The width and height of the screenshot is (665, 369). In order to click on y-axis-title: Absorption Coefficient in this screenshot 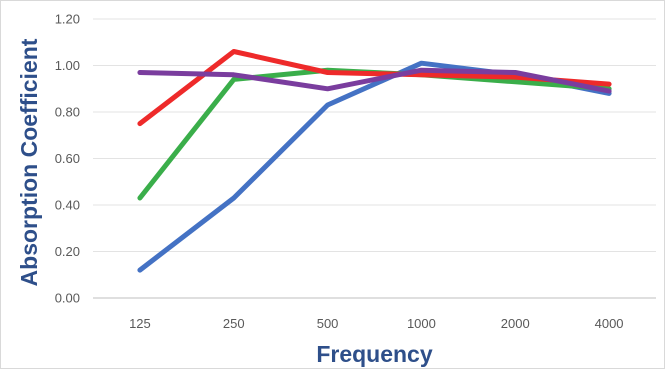, I will do `click(29, 162)`.